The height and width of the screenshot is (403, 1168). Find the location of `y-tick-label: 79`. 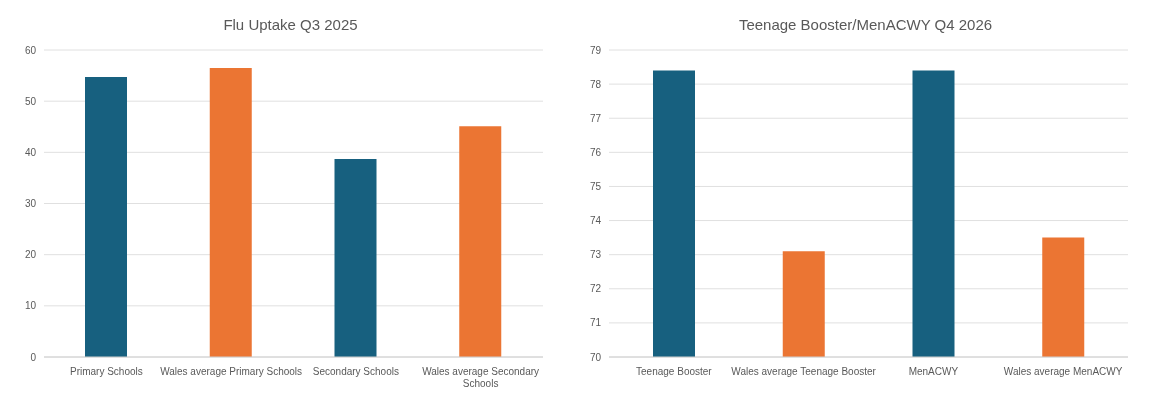

y-tick-label: 79 is located at coordinates (595, 50).